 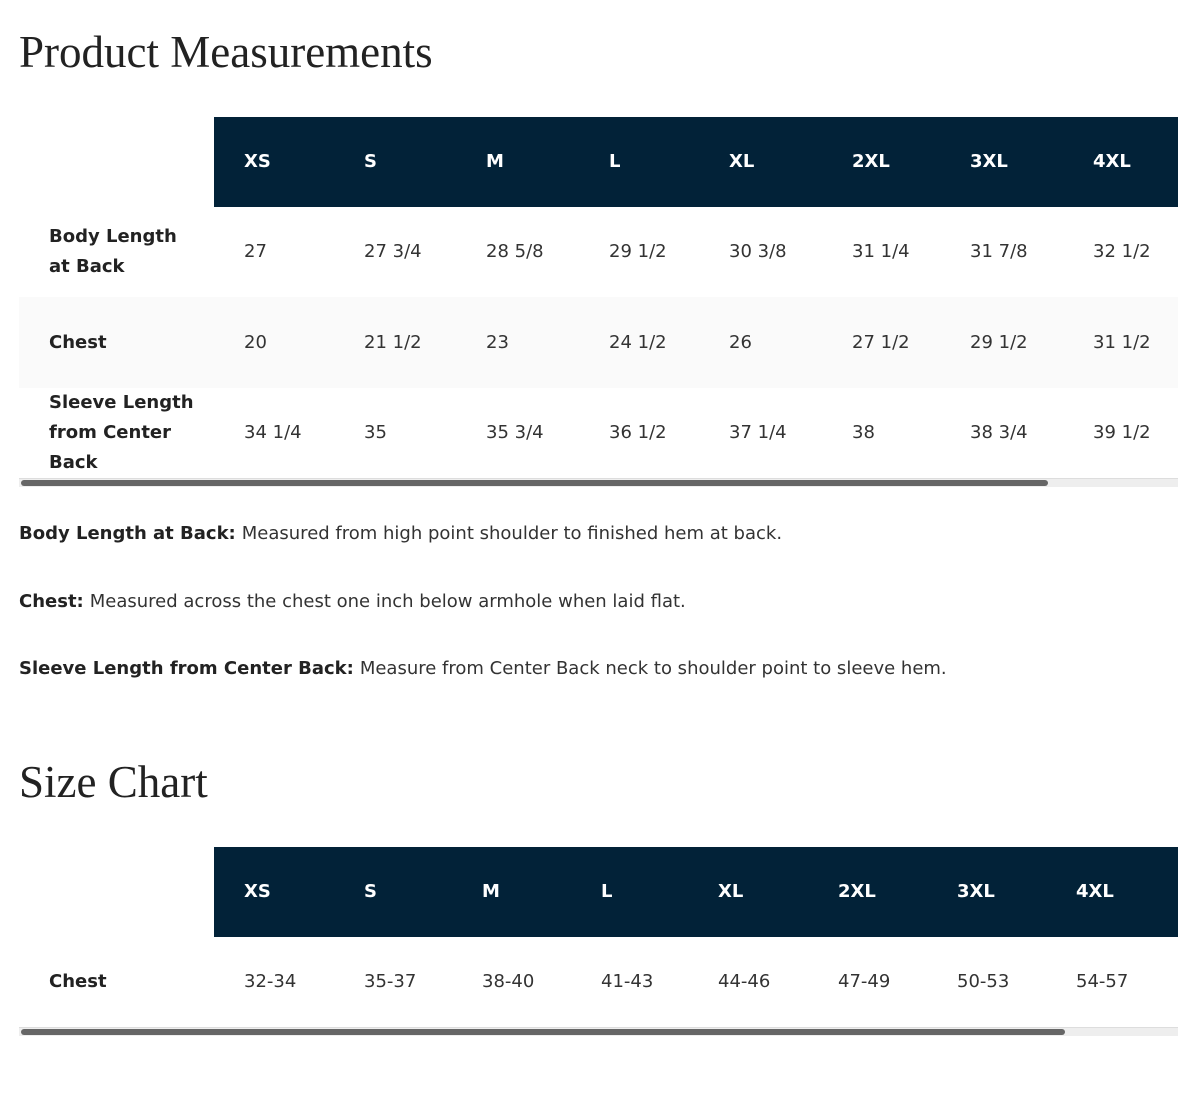 I want to click on section-title: Size Chart, so click(x=113, y=782).